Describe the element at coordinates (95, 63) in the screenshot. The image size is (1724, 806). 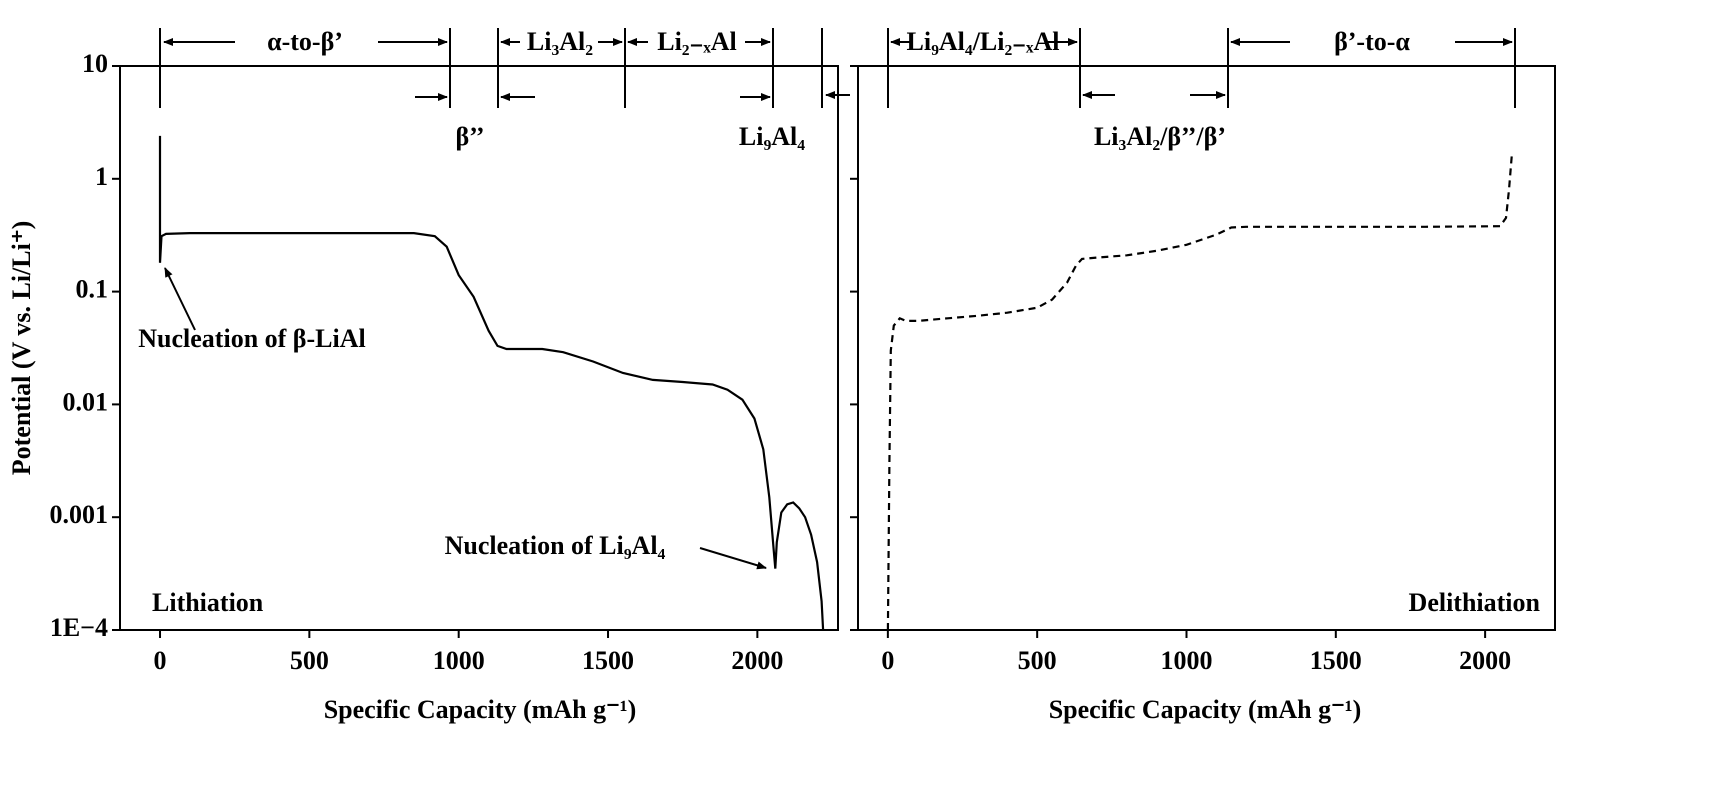
I see `y-tick-label: 10` at that location.